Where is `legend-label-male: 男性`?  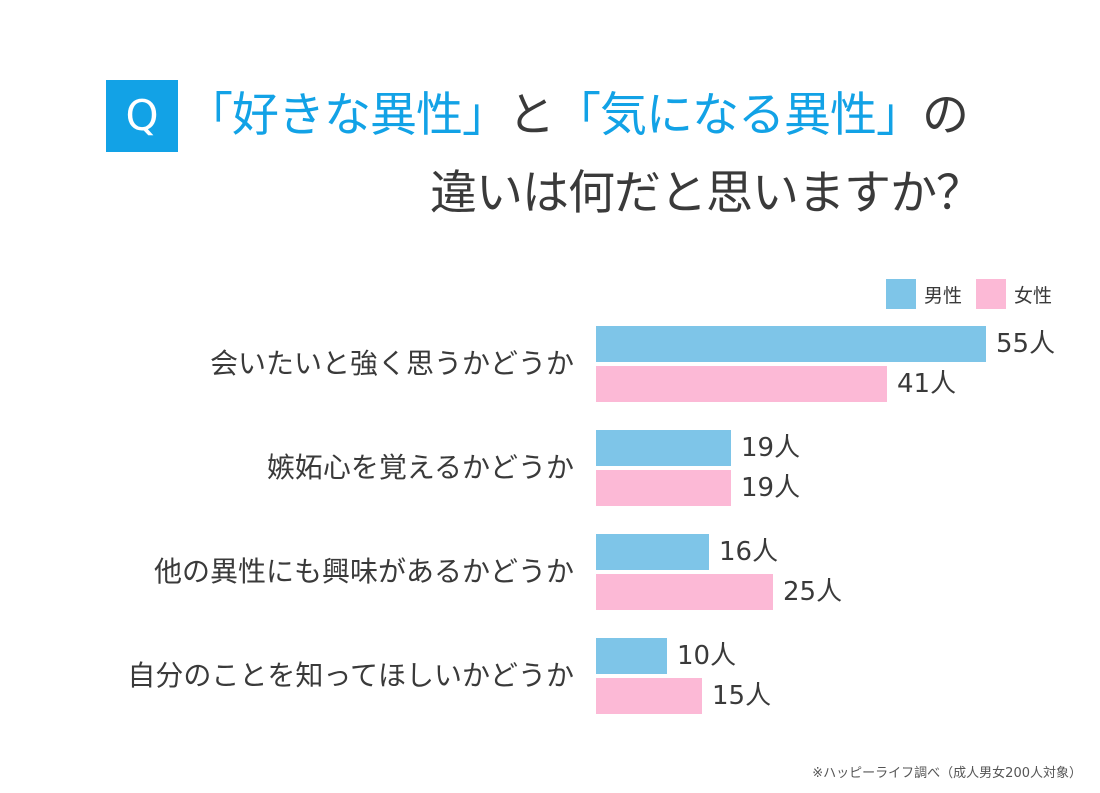
legend-label-male: 男性 is located at coordinates (943, 295).